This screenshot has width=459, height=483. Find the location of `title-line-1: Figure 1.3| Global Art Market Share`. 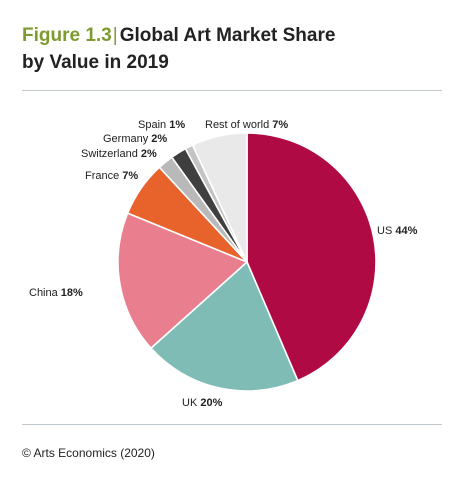

title-line-1: Figure 1.3| Global Art Market Share is located at coordinates (232, 35).